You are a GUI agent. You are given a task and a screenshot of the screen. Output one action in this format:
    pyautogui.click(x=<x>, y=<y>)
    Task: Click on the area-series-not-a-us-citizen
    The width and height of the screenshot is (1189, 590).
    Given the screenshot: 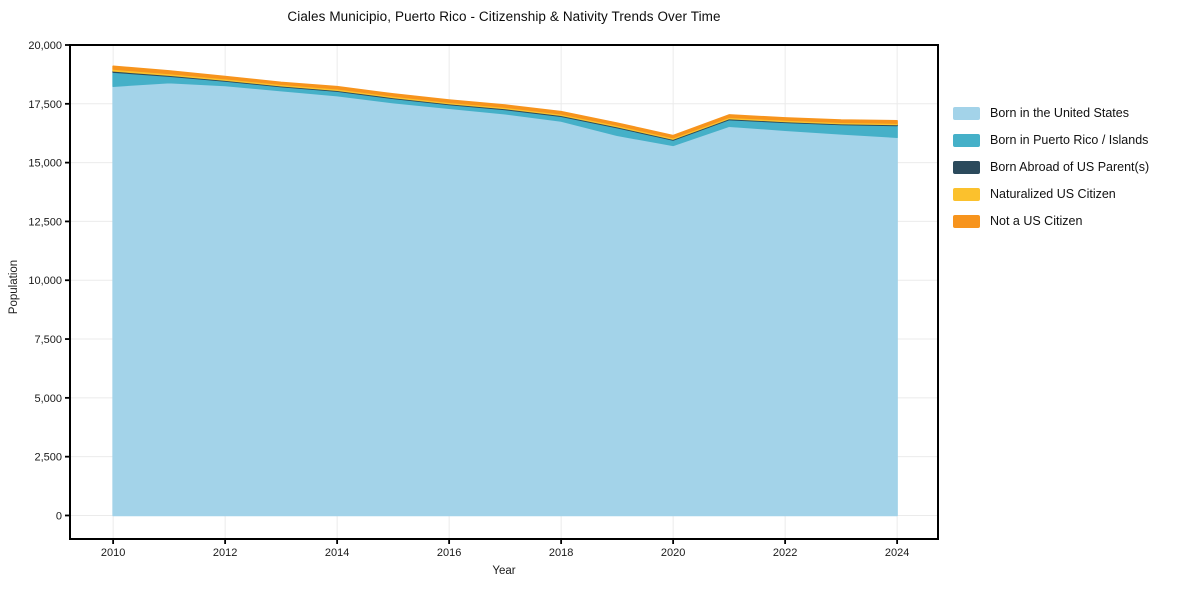 What is the action you would take?
    pyautogui.click(x=505, y=102)
    